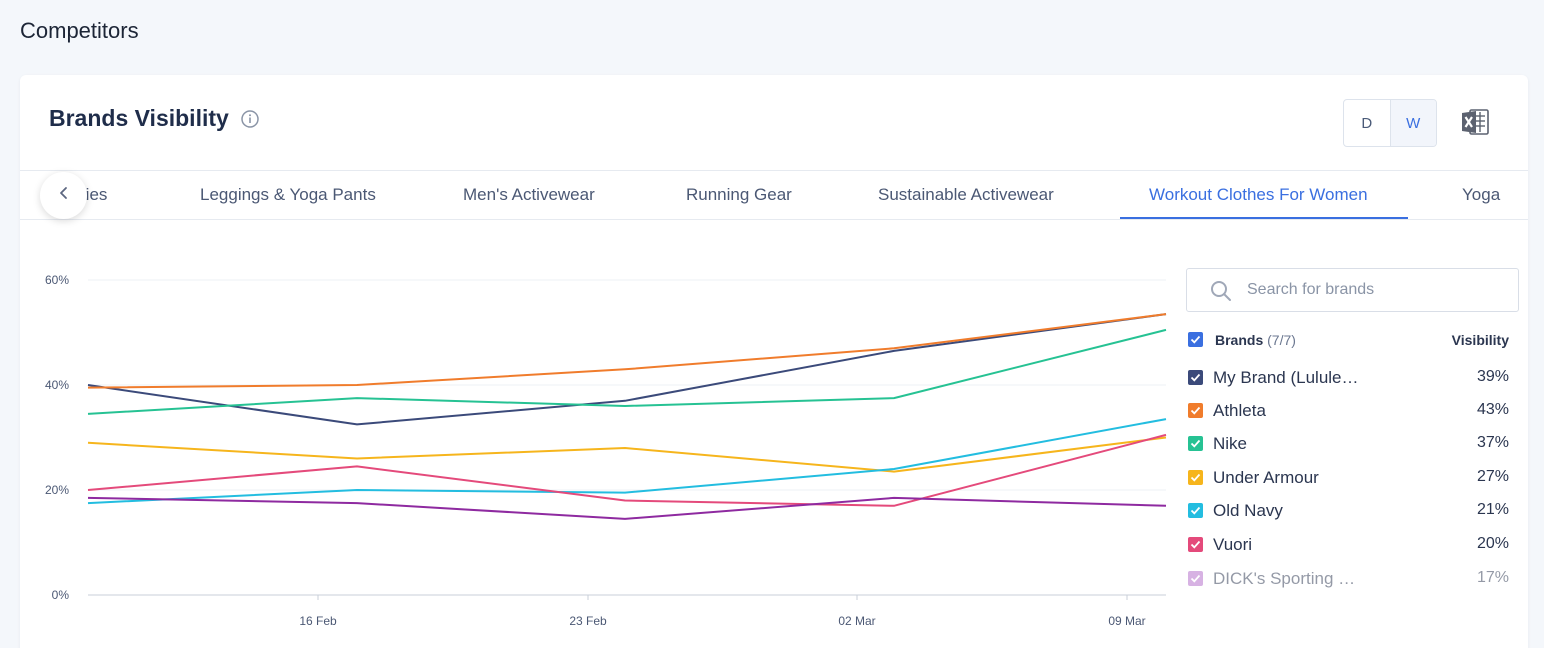 This screenshot has height=648, width=1544. What do you see at coordinates (1239, 410) in the screenshot?
I see `brand-name: Athleta` at bounding box center [1239, 410].